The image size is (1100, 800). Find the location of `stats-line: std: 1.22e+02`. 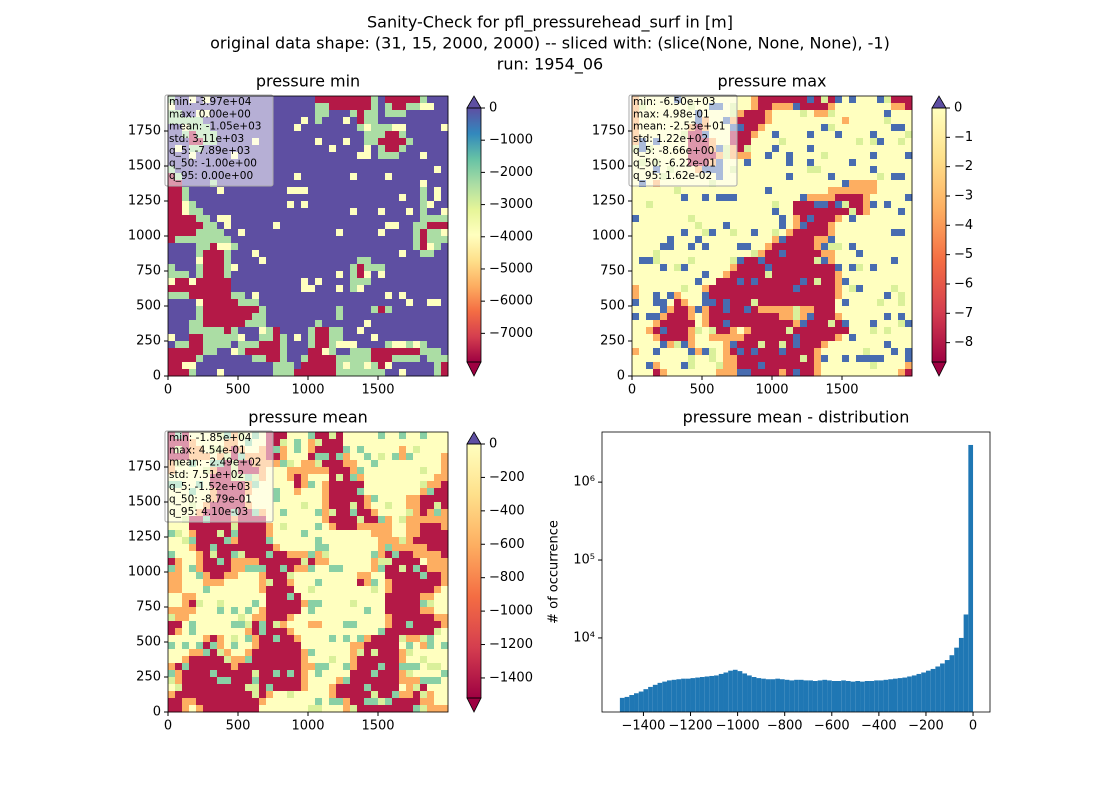

stats-line: std: 1.22e+02 is located at coordinates (670, 139).